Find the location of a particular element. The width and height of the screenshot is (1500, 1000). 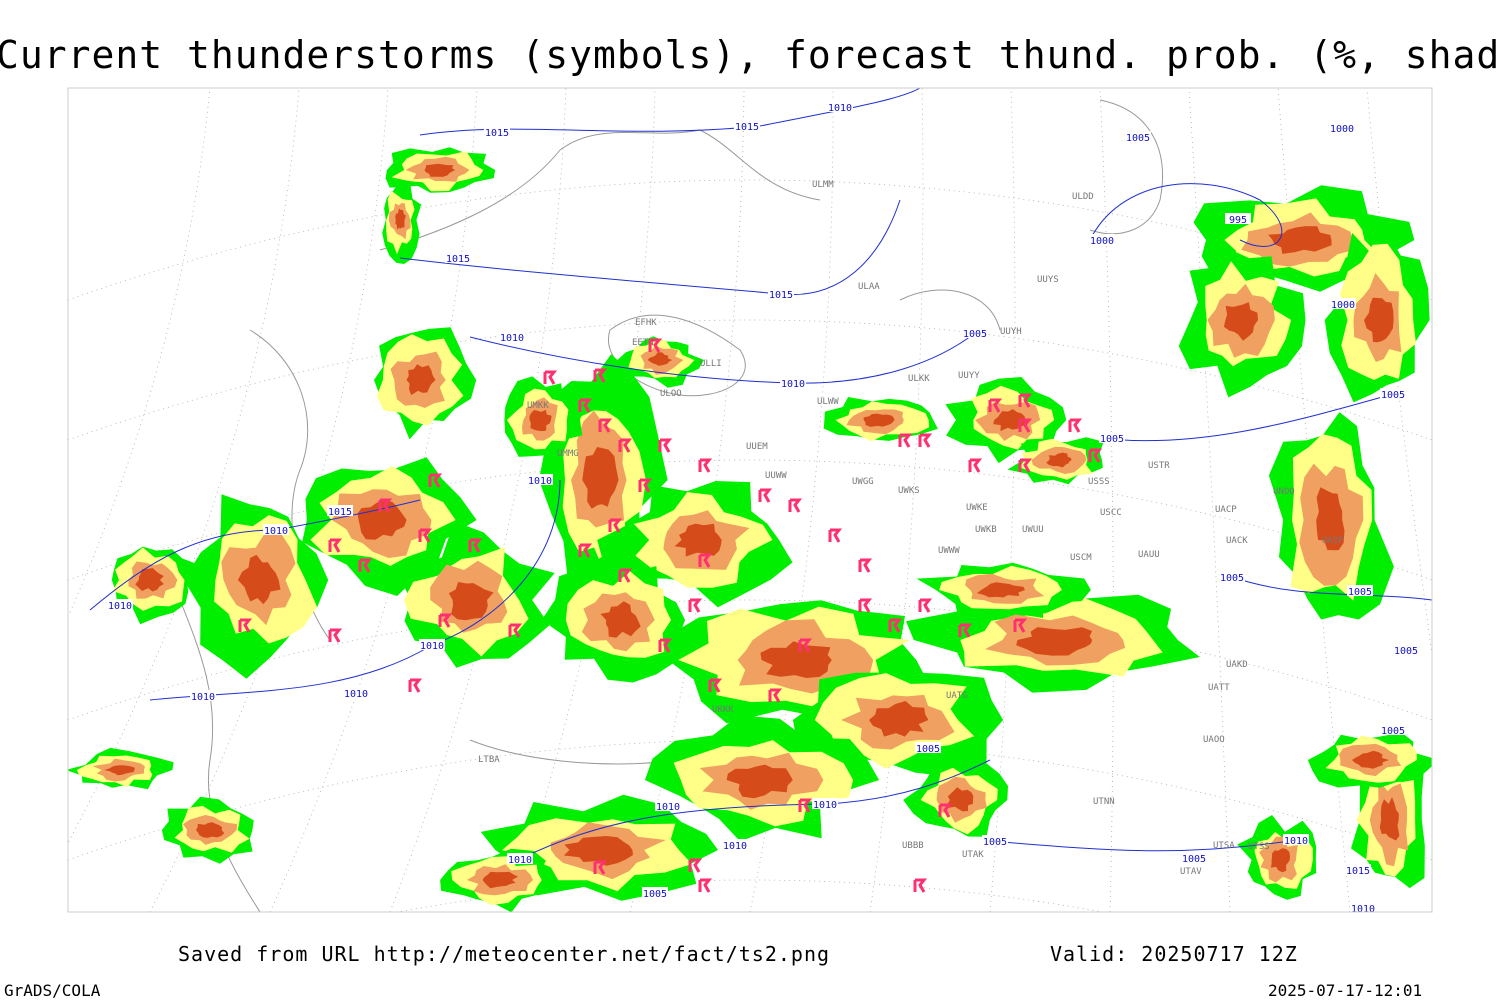

station-label: UWKE is located at coordinates (977, 508).